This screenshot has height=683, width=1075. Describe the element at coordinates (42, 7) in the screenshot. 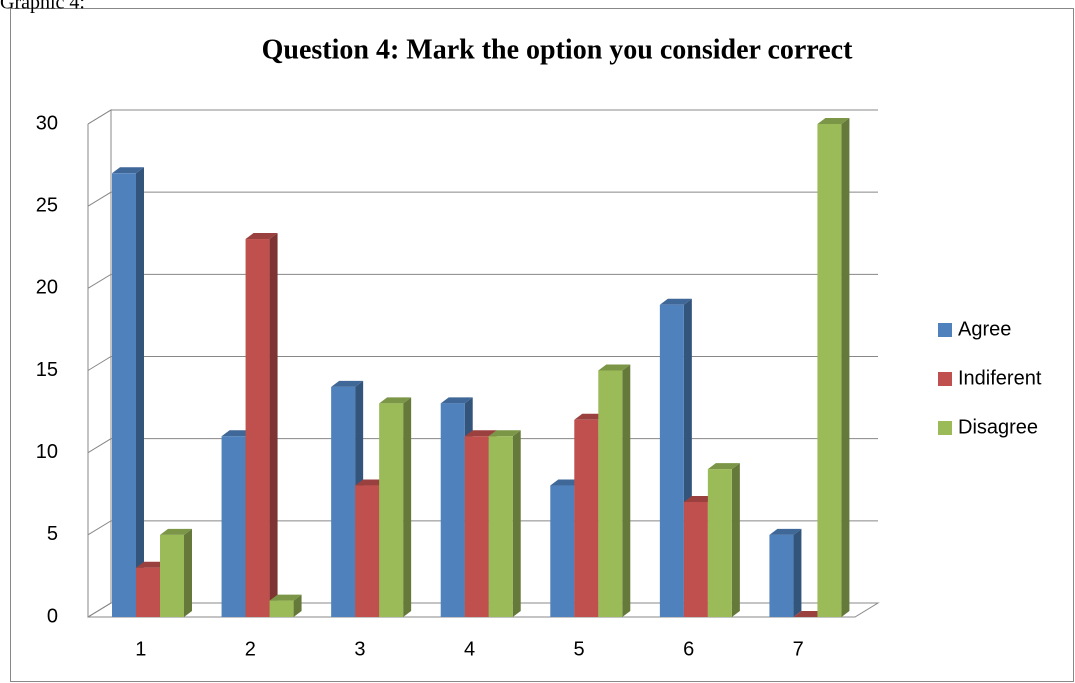

I see `caption: Graphic 4:` at that location.